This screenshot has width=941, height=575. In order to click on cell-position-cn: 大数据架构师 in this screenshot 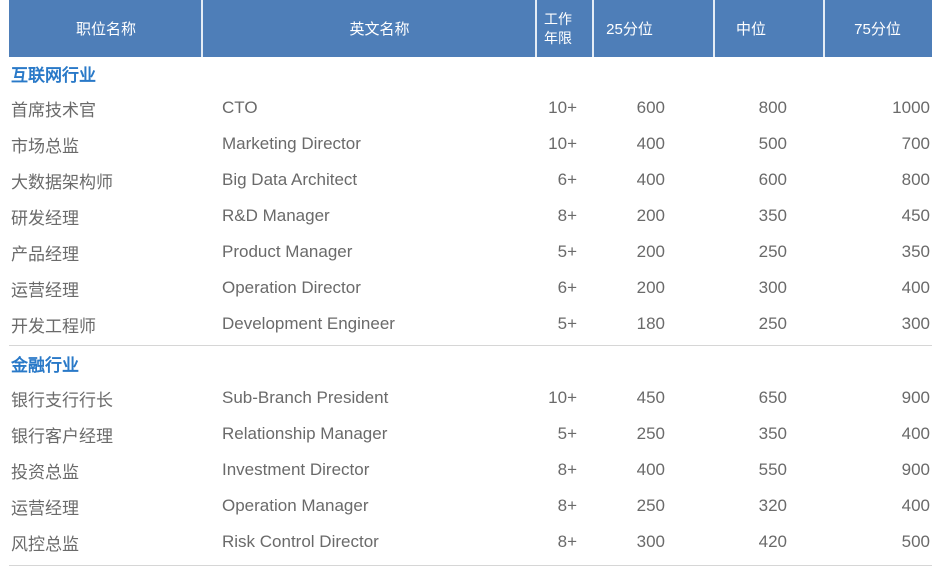, I will do `click(62, 182)`.